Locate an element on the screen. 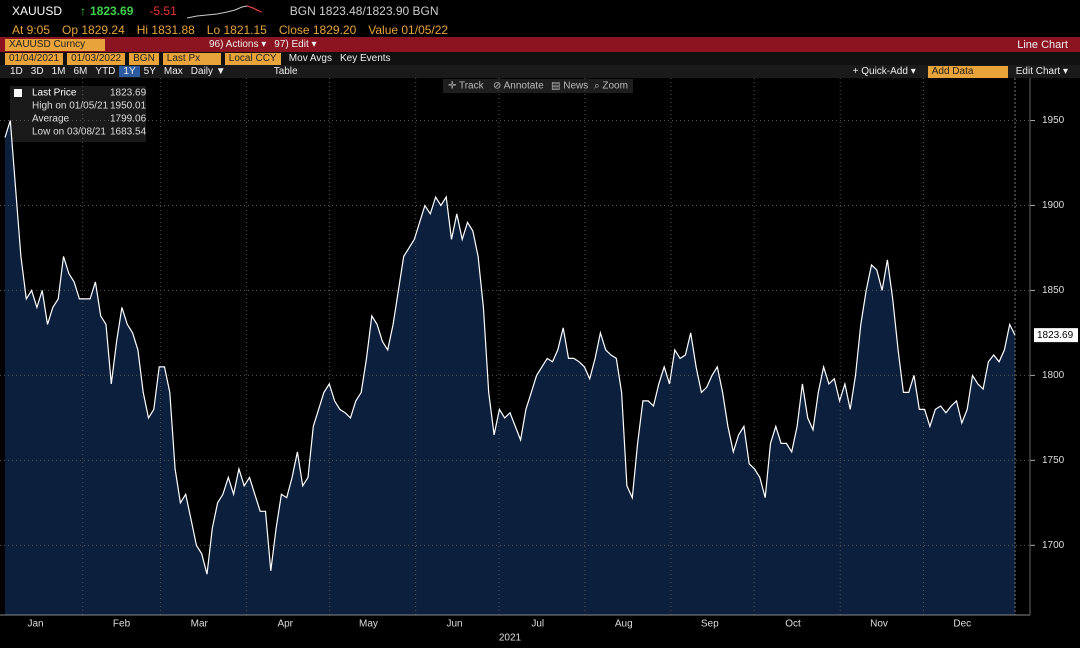  source-field: BGN is located at coordinates (144, 58).